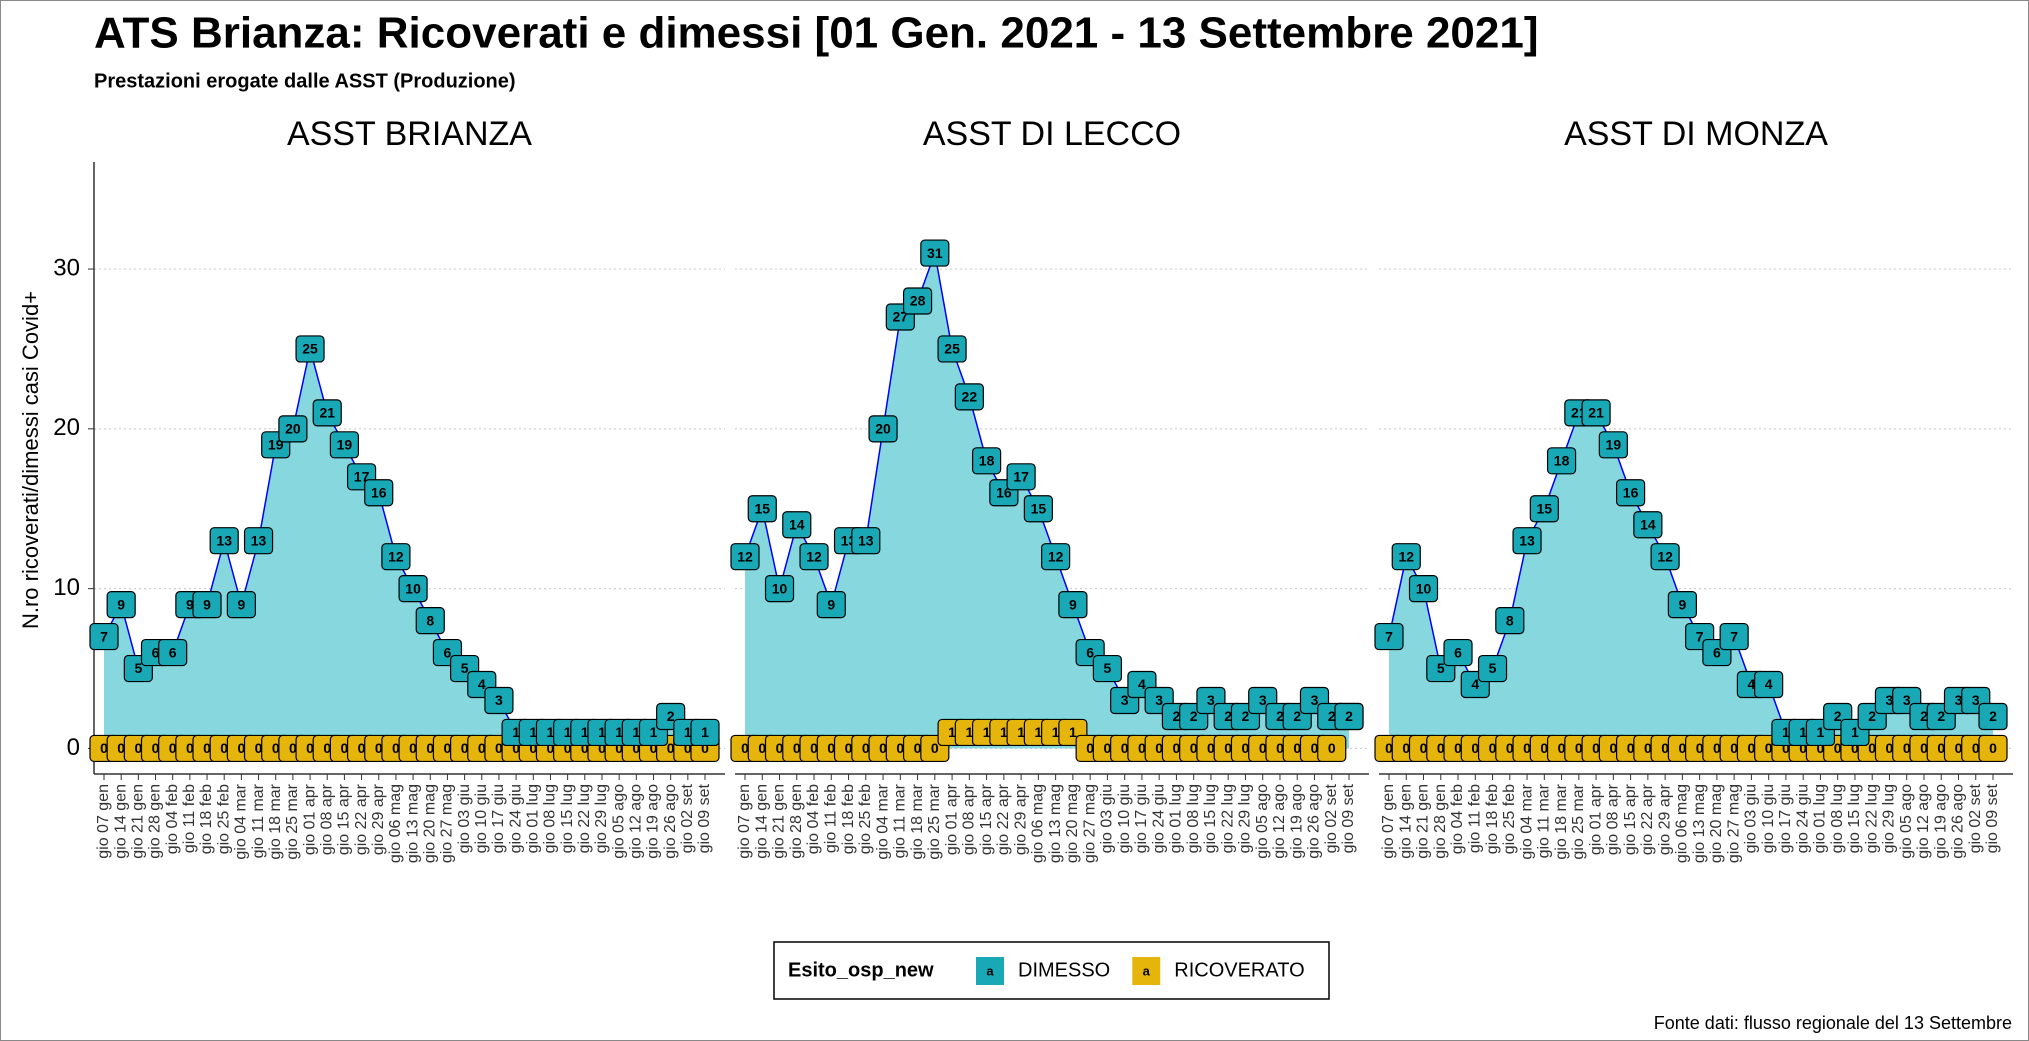  I want to click on data-label: 1, so click(1855, 732).